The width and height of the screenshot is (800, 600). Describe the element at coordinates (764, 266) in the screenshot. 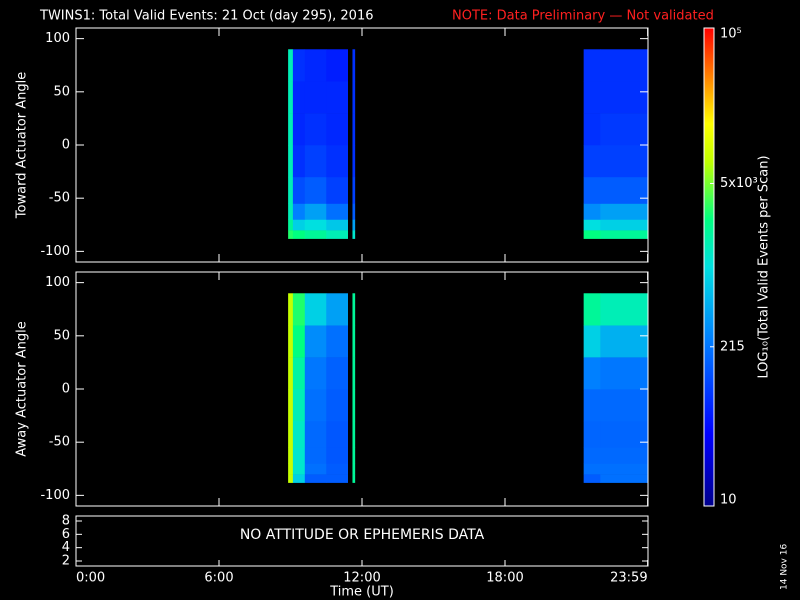

I see `colorbar-label: LOG₁₀(Total Valid Events per Scan)` at that location.